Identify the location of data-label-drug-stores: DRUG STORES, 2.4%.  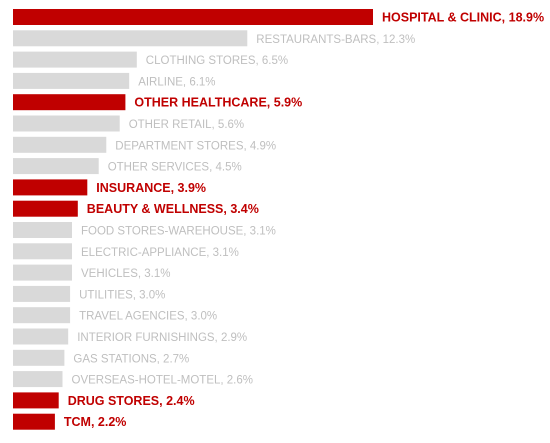
(131, 401).